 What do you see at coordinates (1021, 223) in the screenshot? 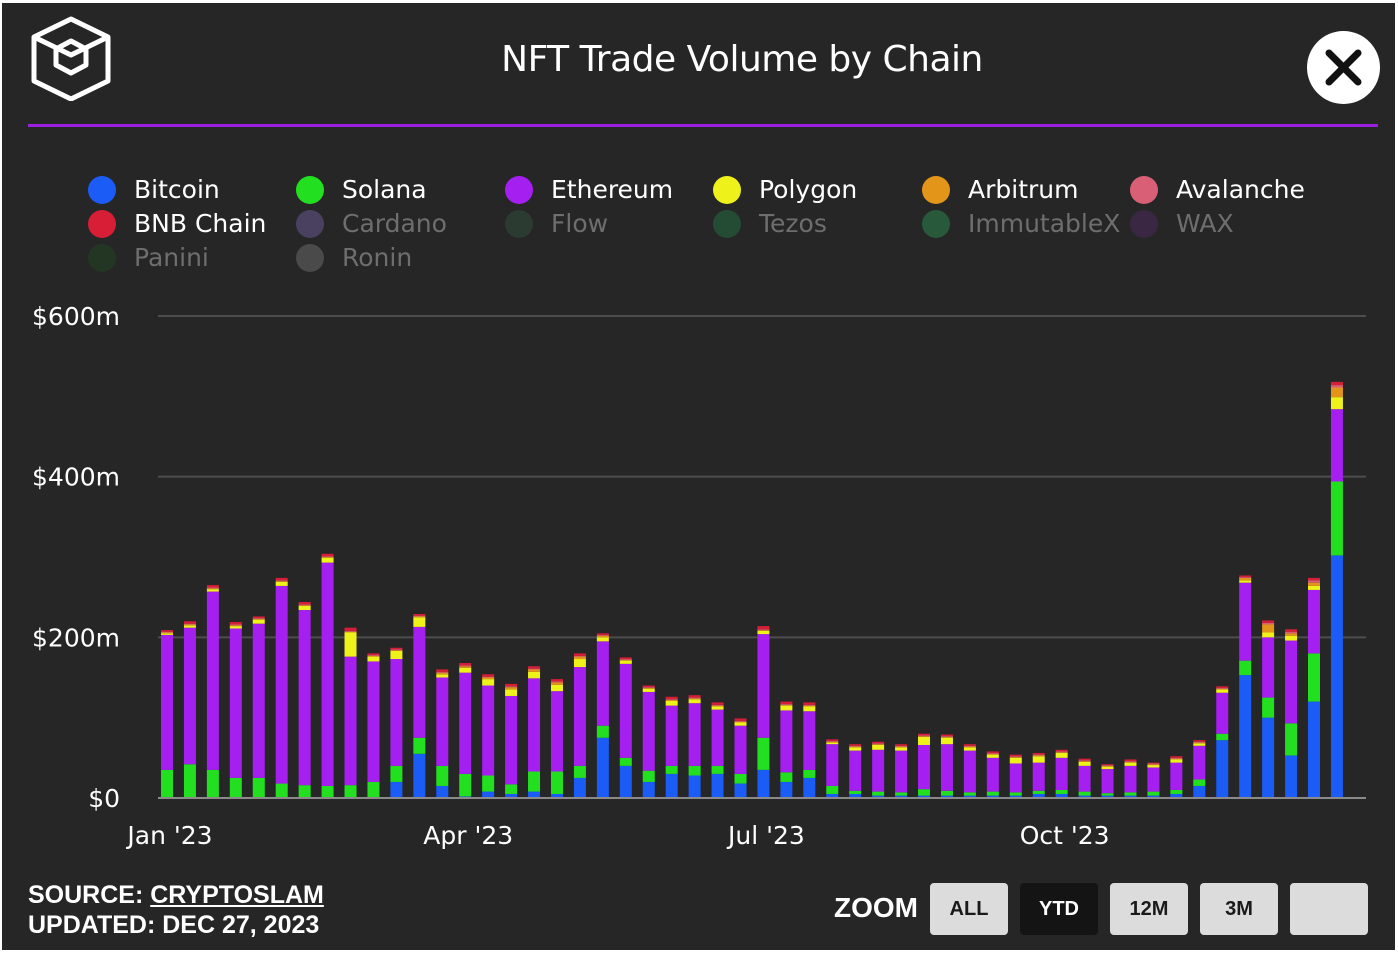
I see `legend-item-immutablex: ImmutableX` at bounding box center [1021, 223].